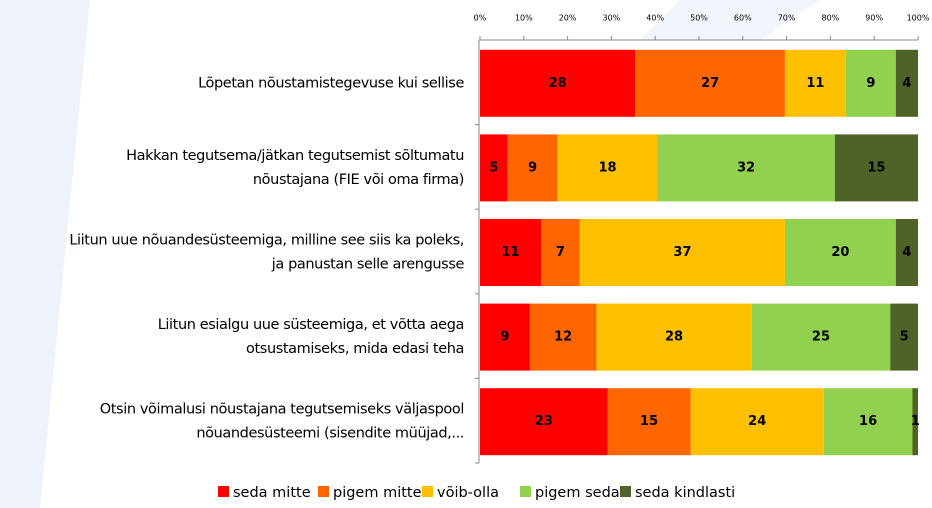 The image size is (932, 508). I want to click on legend-label: võib-olla, so click(468, 493).